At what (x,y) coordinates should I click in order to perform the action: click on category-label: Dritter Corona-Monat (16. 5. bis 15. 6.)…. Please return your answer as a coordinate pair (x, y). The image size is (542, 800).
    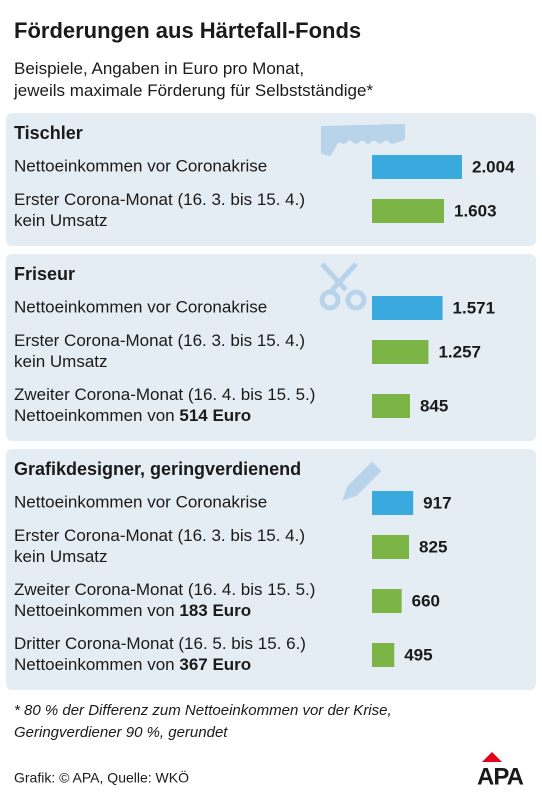
    Looking at the image, I should click on (160, 654).